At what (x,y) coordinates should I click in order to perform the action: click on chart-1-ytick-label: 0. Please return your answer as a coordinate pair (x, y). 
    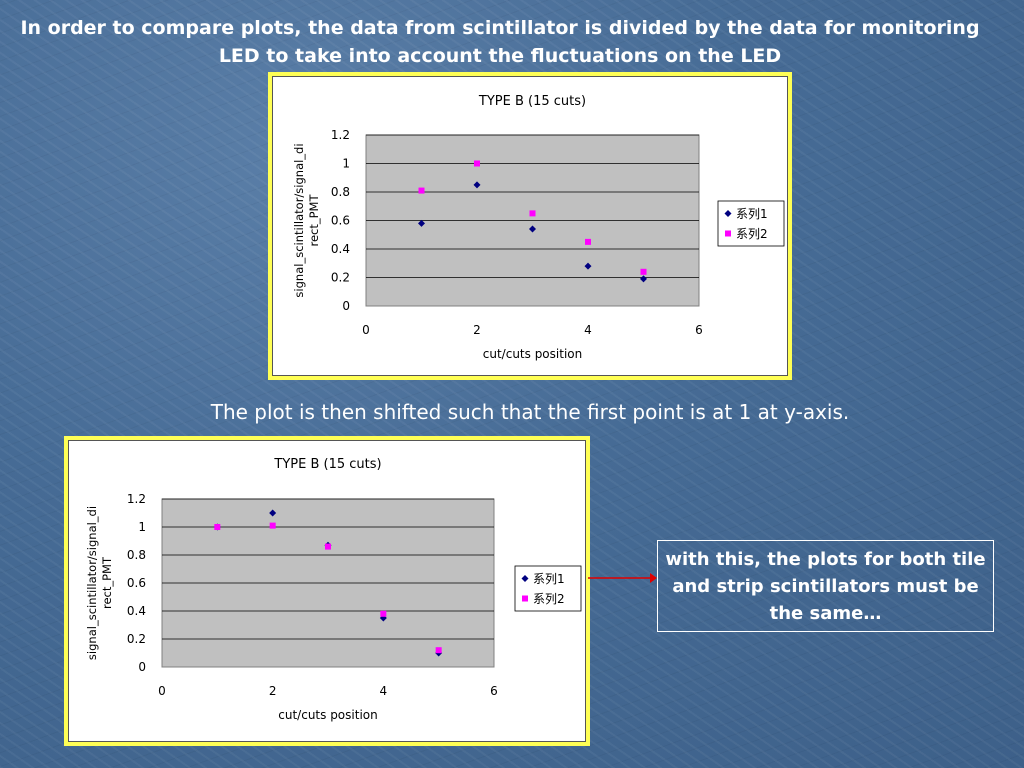
    Looking at the image, I should click on (346, 306).